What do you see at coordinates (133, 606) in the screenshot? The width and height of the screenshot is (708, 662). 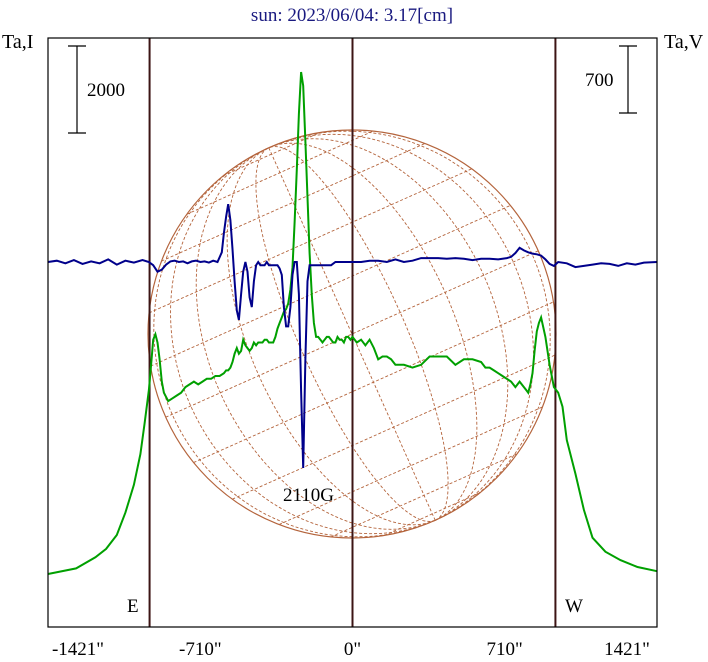 I see `east-label: E` at bounding box center [133, 606].